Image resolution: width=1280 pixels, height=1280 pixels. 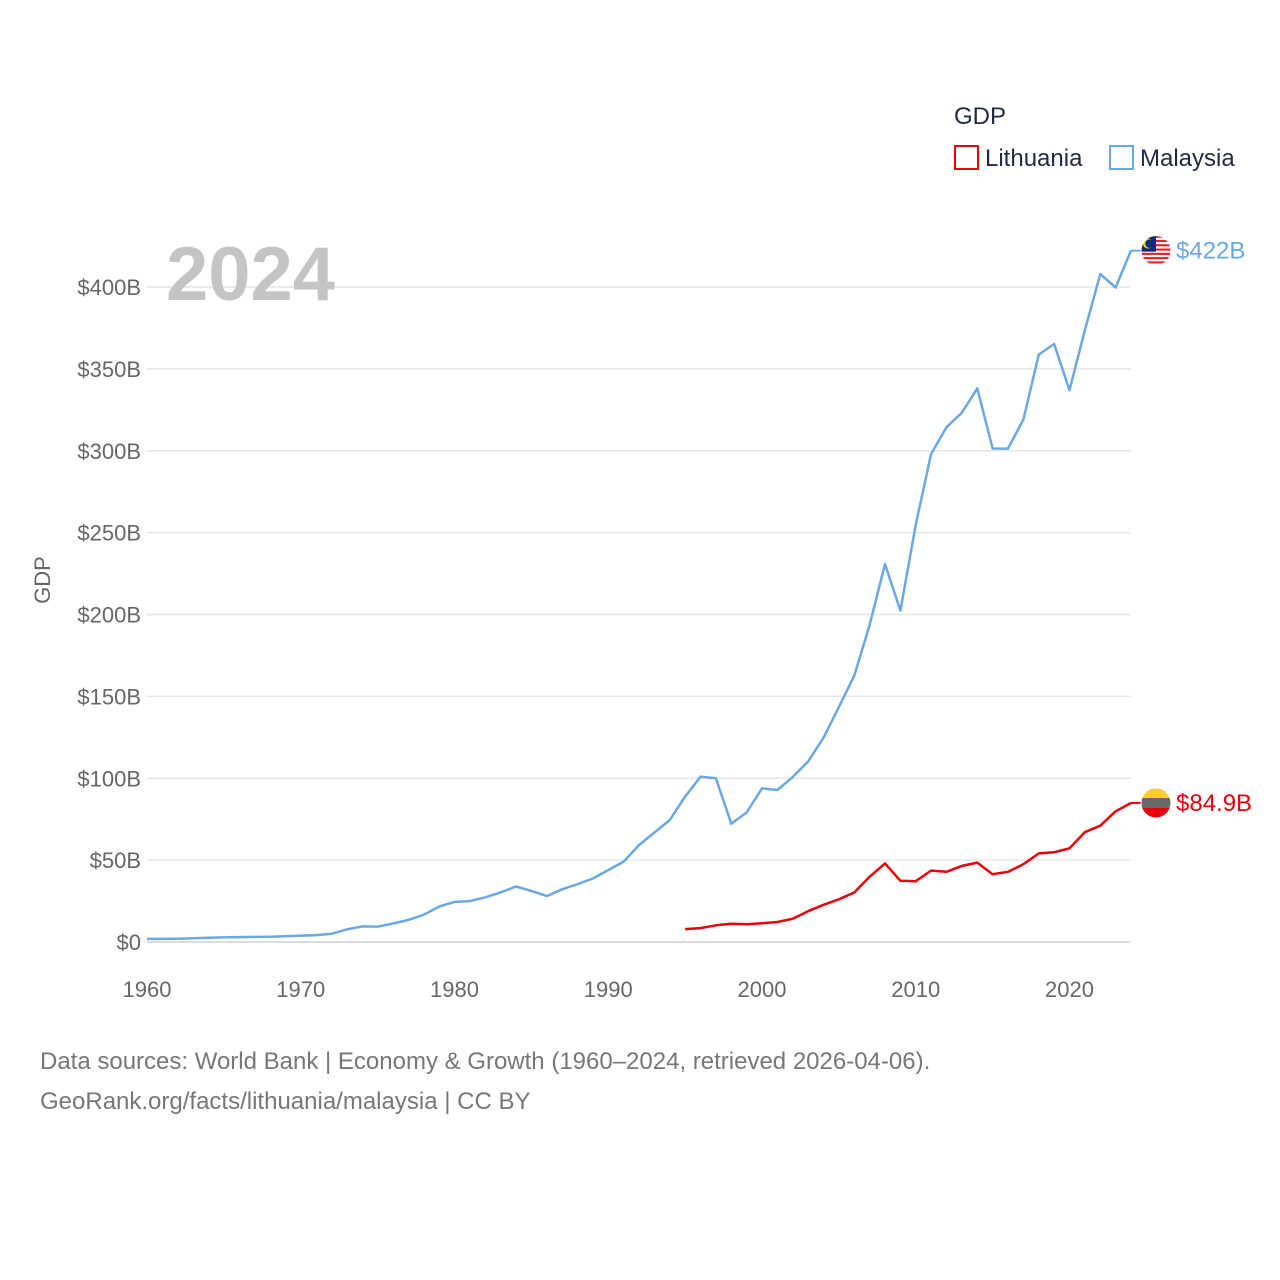 What do you see at coordinates (1187, 158) in the screenshot?
I see `legend-label-malaysia: Malaysia` at bounding box center [1187, 158].